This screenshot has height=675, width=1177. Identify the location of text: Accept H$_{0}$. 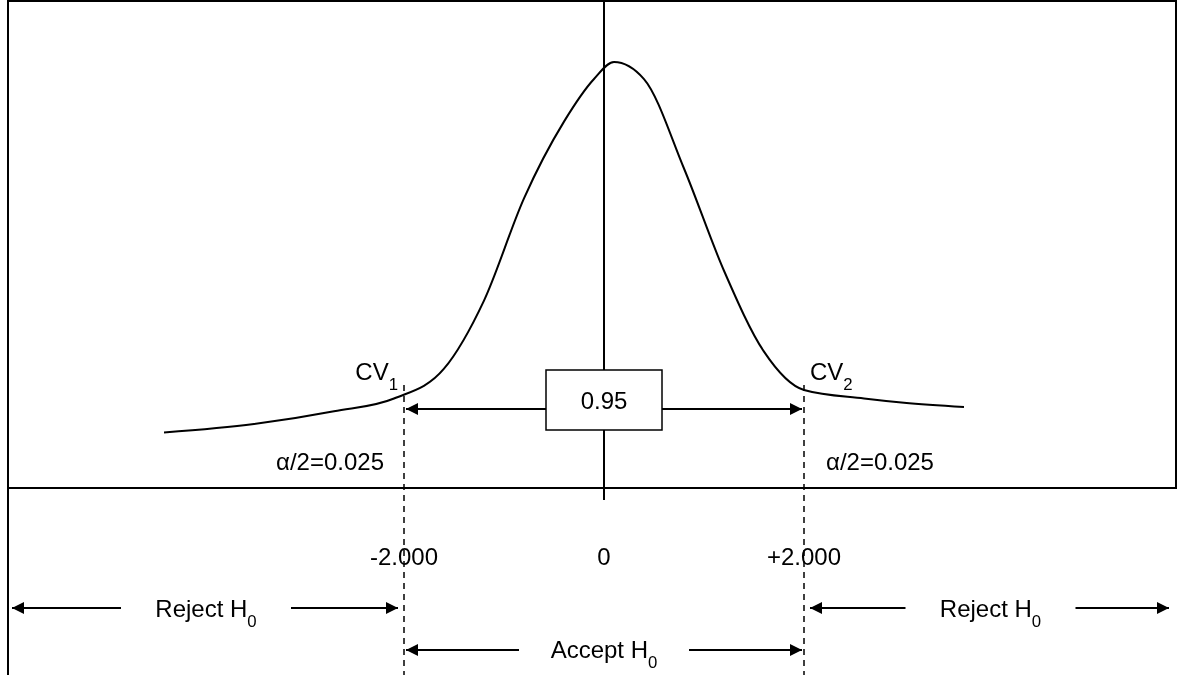
(604, 654).